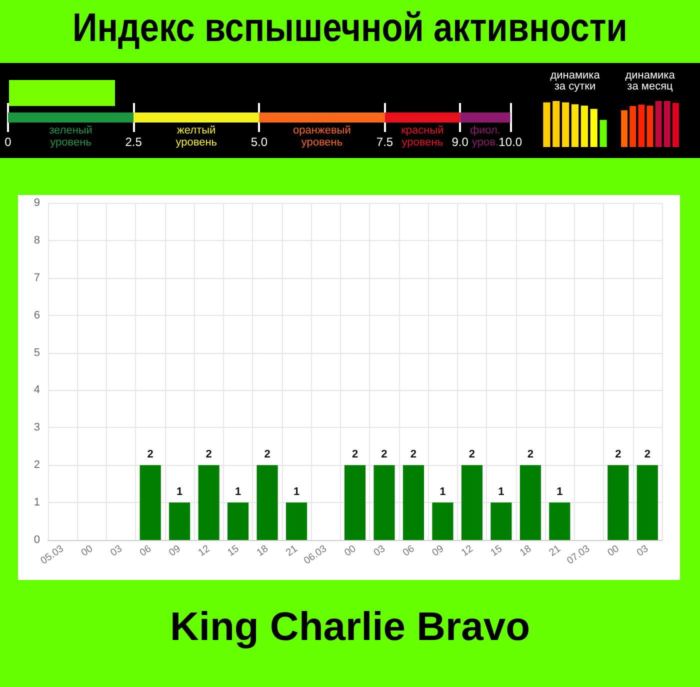 The width and height of the screenshot is (700, 687). What do you see at coordinates (350, 28) in the screenshot?
I see `chart-title: Индекс вспышечной активности` at bounding box center [350, 28].